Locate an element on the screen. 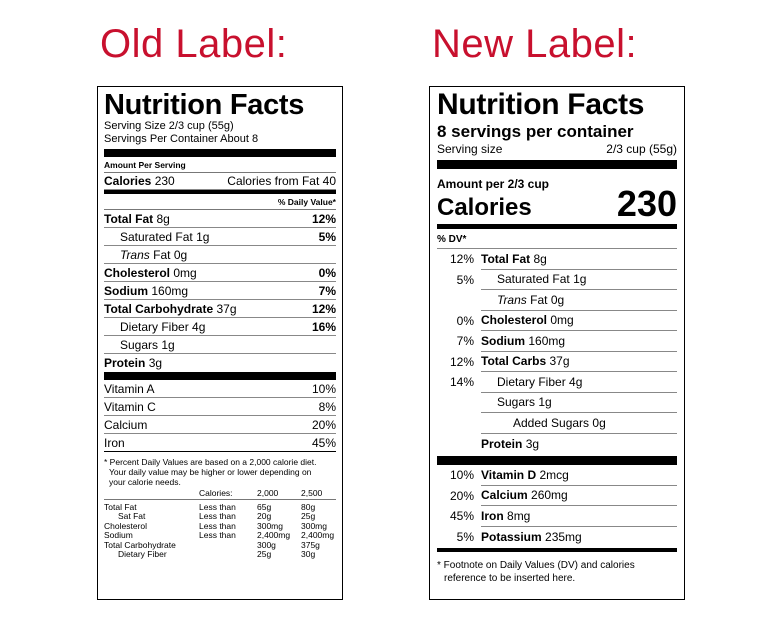  new-nutrient-row: 12% Total Carbs 37g is located at coordinates (557, 362).